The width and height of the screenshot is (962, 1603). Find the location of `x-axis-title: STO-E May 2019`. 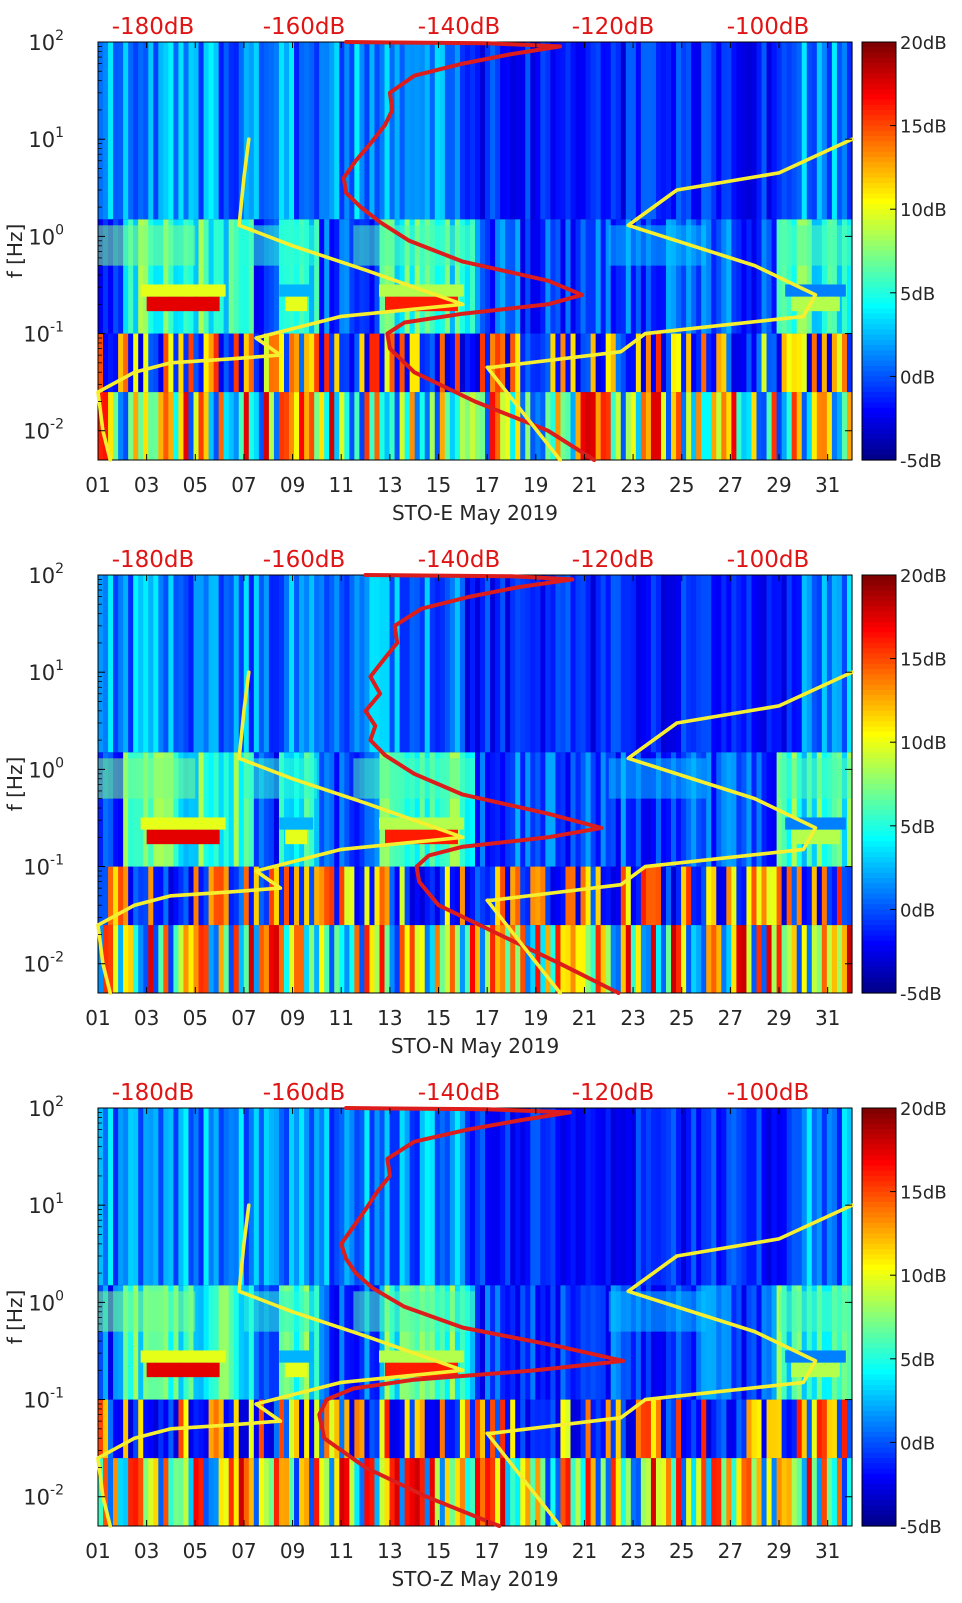

x-axis-title: STO-E May 2019 is located at coordinates (475, 513).